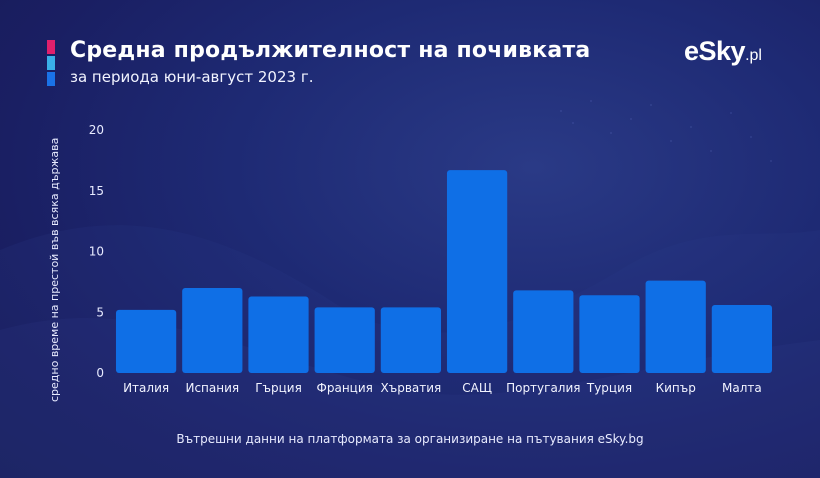 This screenshot has width=820, height=478. I want to click on x-tick-label: Кипър, so click(676, 388).